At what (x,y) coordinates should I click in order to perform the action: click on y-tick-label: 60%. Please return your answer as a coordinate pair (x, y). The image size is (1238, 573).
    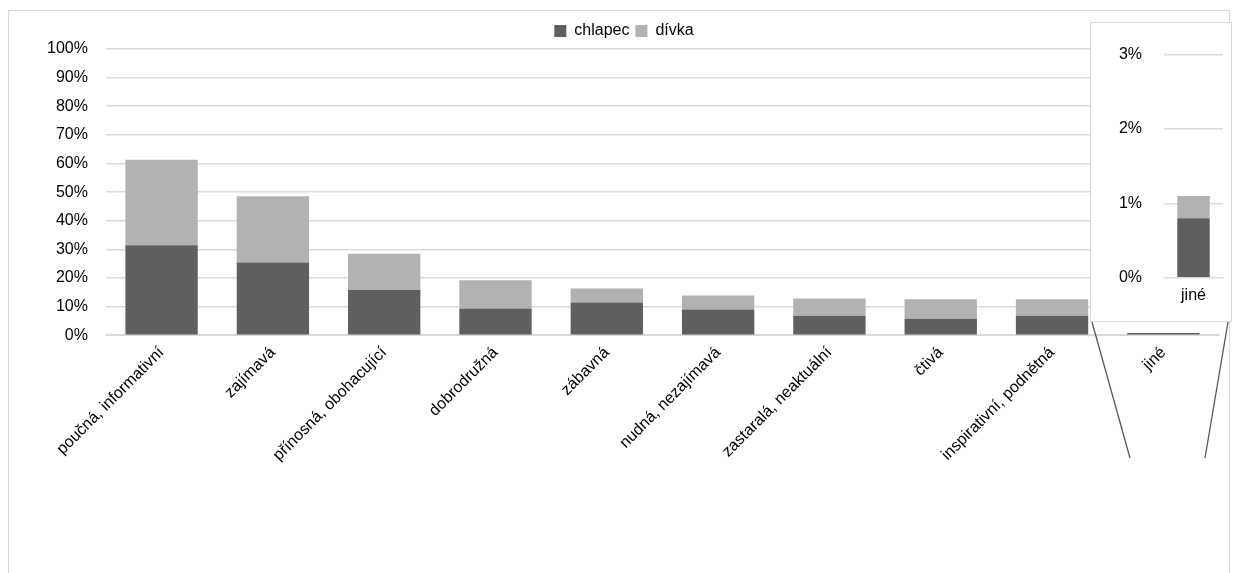
    Looking at the image, I should click on (71, 162).